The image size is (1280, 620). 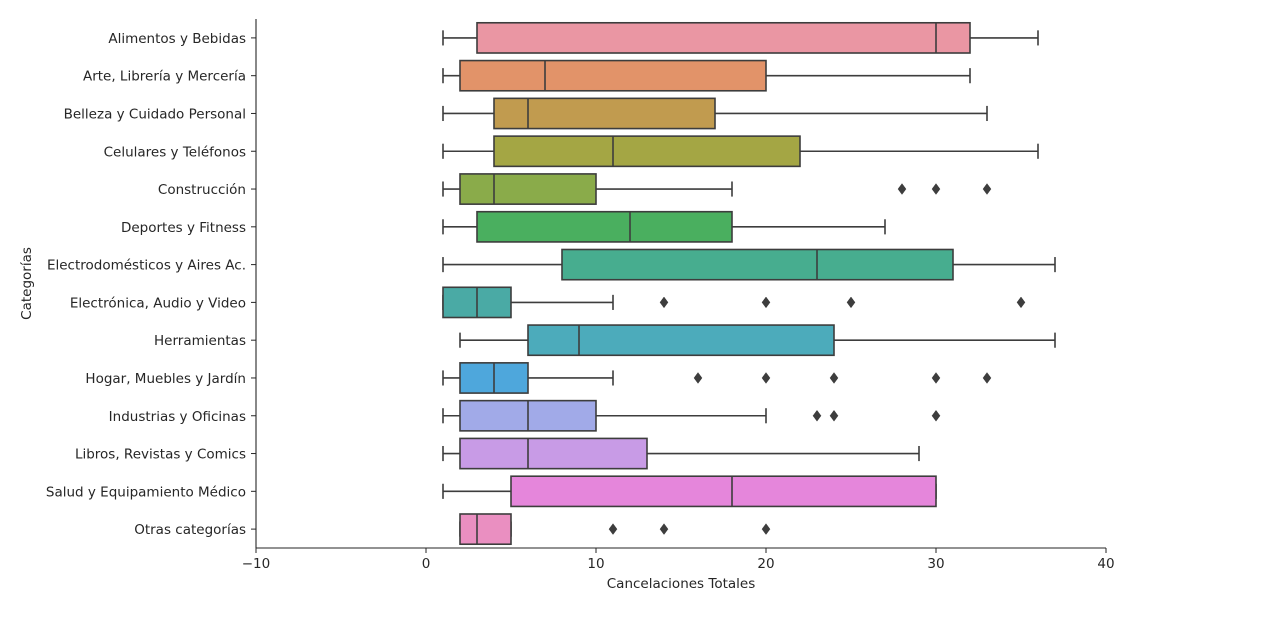 I want to click on x-tick-label: 40, so click(x=1105, y=564).